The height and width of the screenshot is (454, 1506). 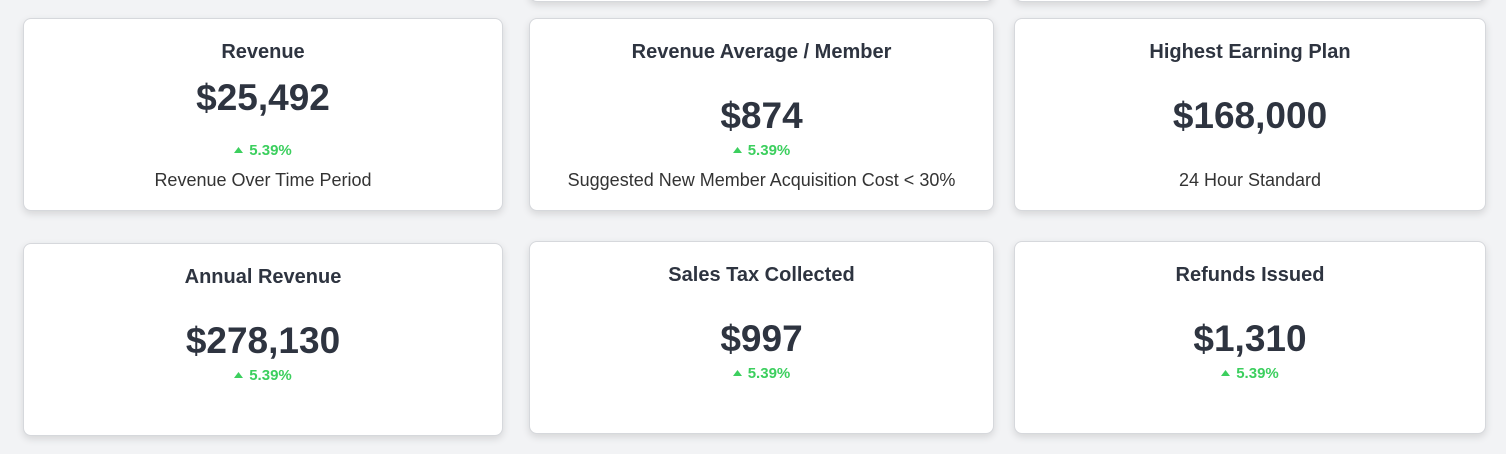 I want to click on card-value: $874, so click(x=761, y=115).